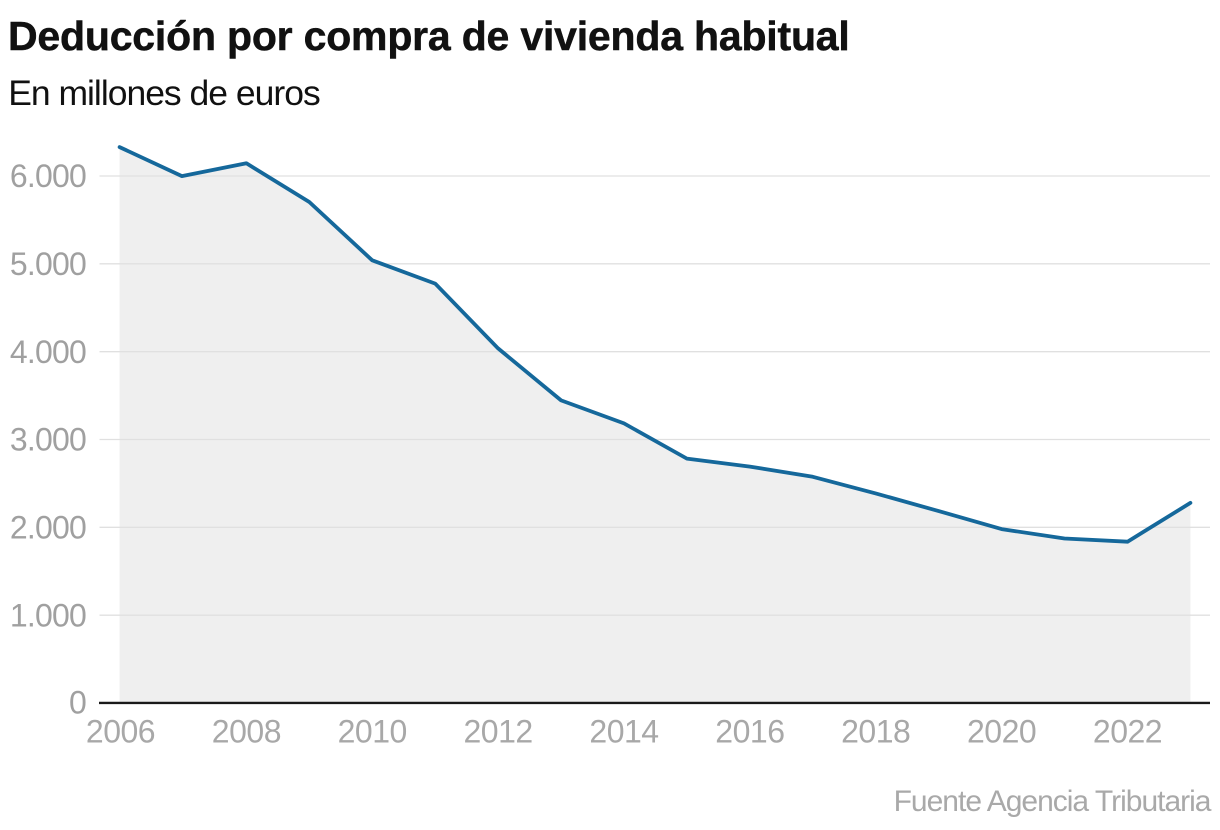 This screenshot has width=1220, height=830. What do you see at coordinates (120, 732) in the screenshot?
I see `svg-text: 2006` at bounding box center [120, 732].